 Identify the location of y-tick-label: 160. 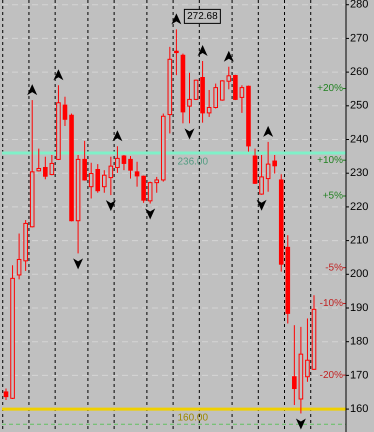
(359, 408).